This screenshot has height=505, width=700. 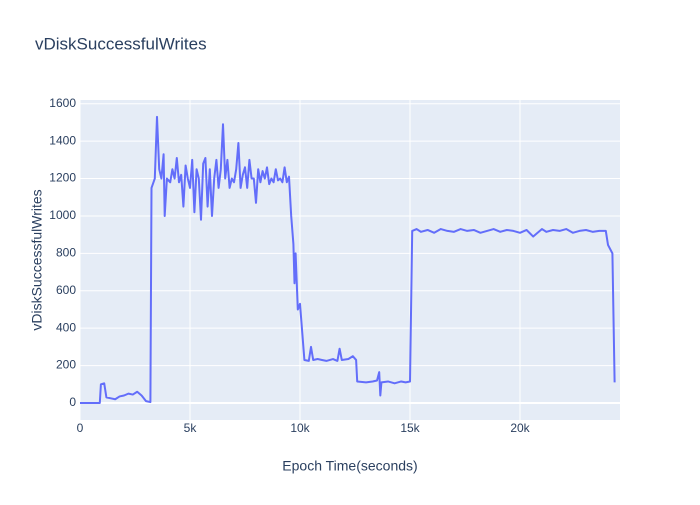 What do you see at coordinates (66, 290) in the screenshot?
I see `y-tick-label: 600` at bounding box center [66, 290].